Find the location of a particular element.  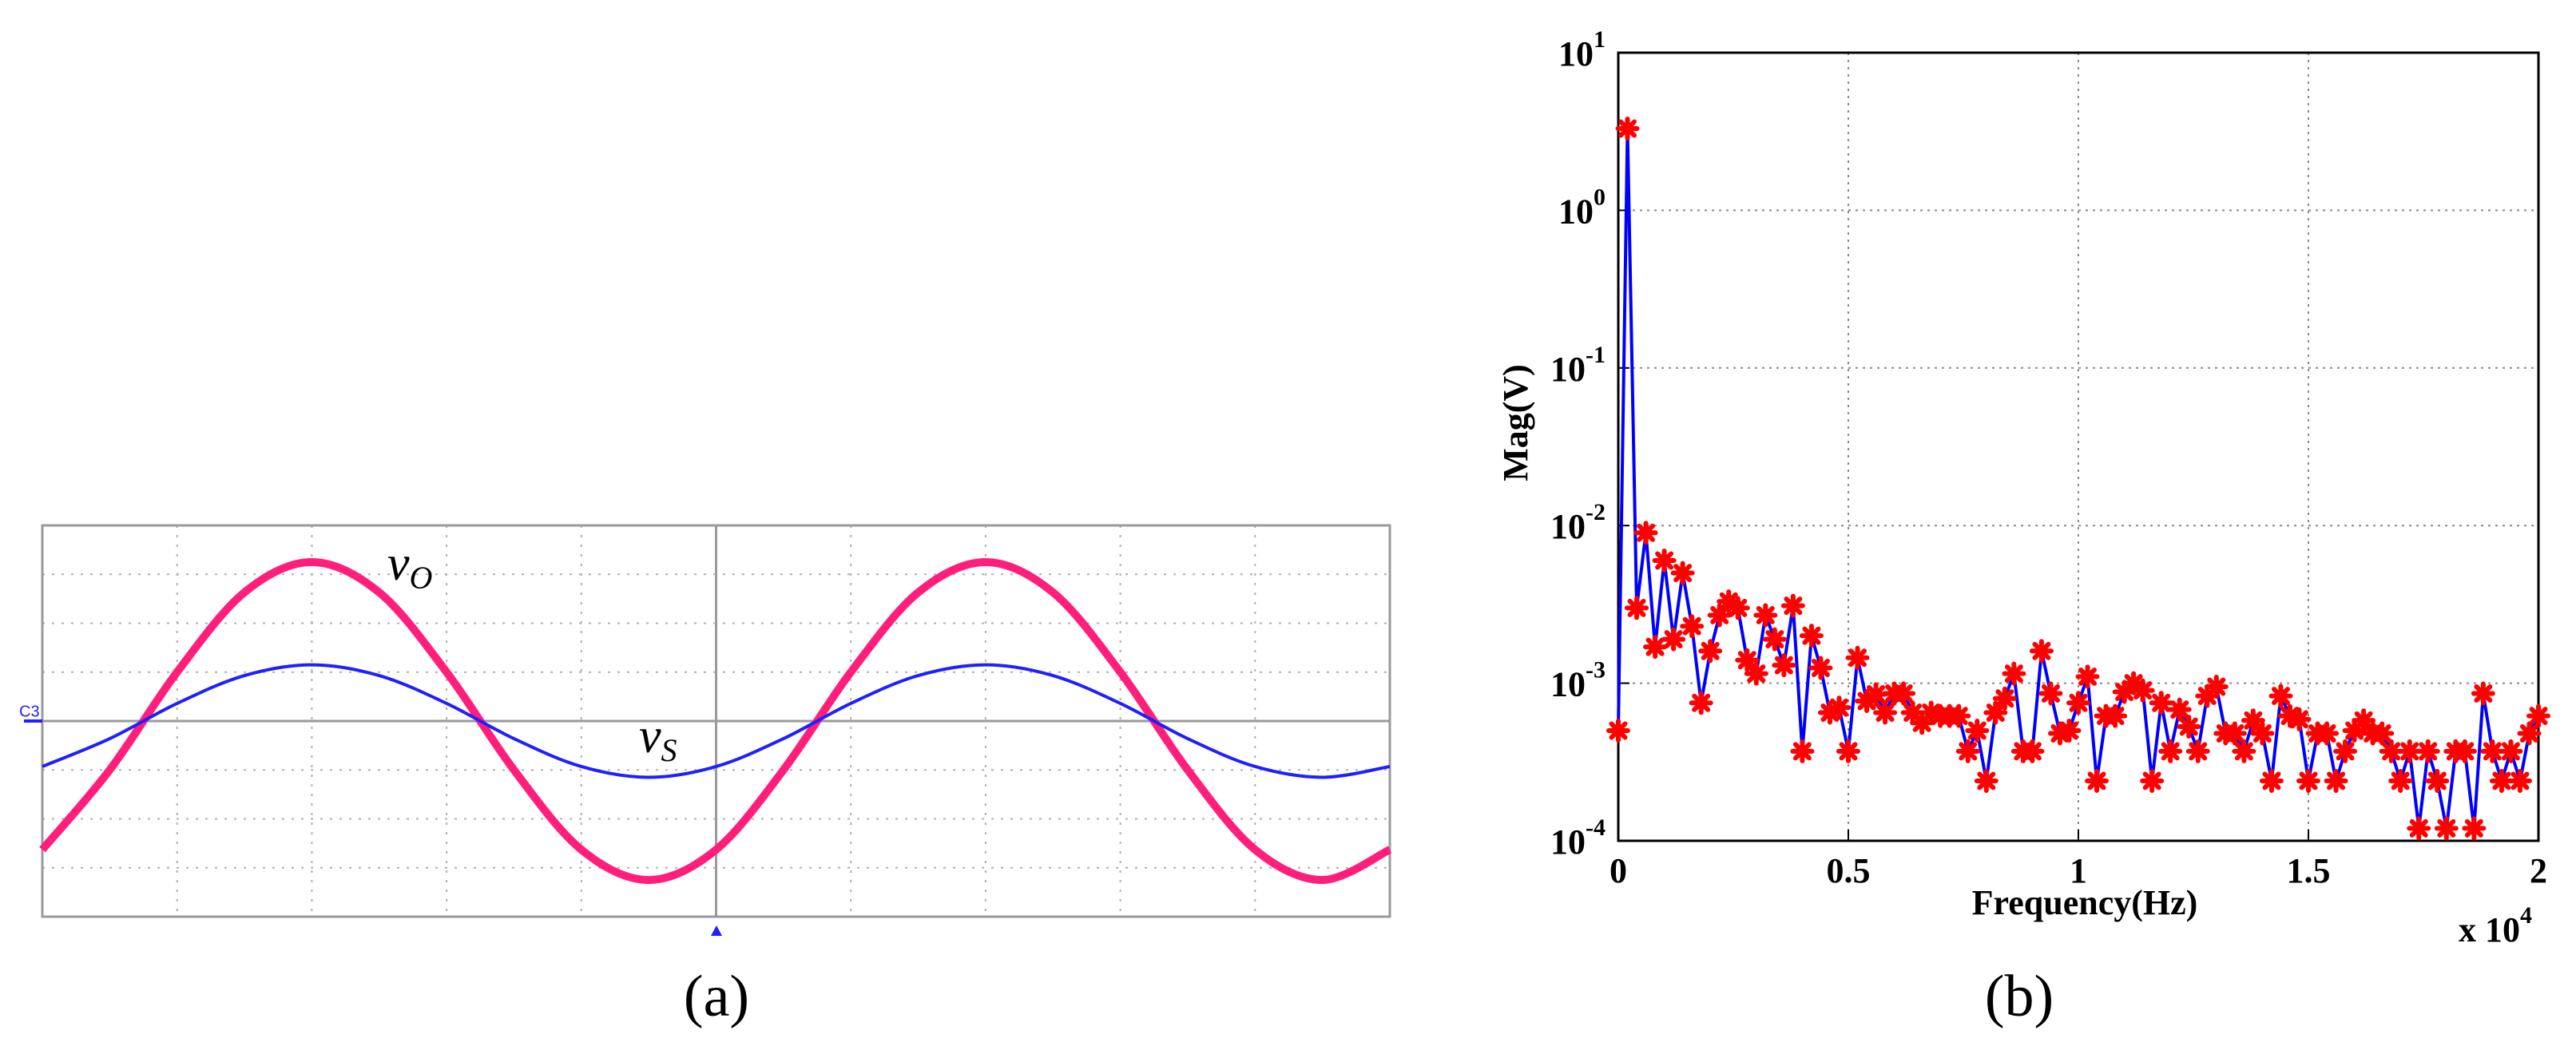

y-tick-label: 10⁻¹ is located at coordinates (1578, 365).